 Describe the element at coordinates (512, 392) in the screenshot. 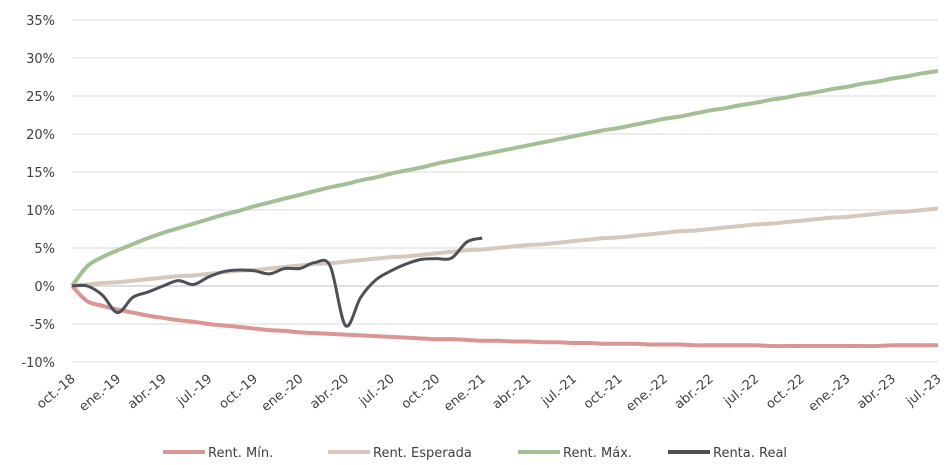

I see `x-tick-label: abr.-21` at that location.